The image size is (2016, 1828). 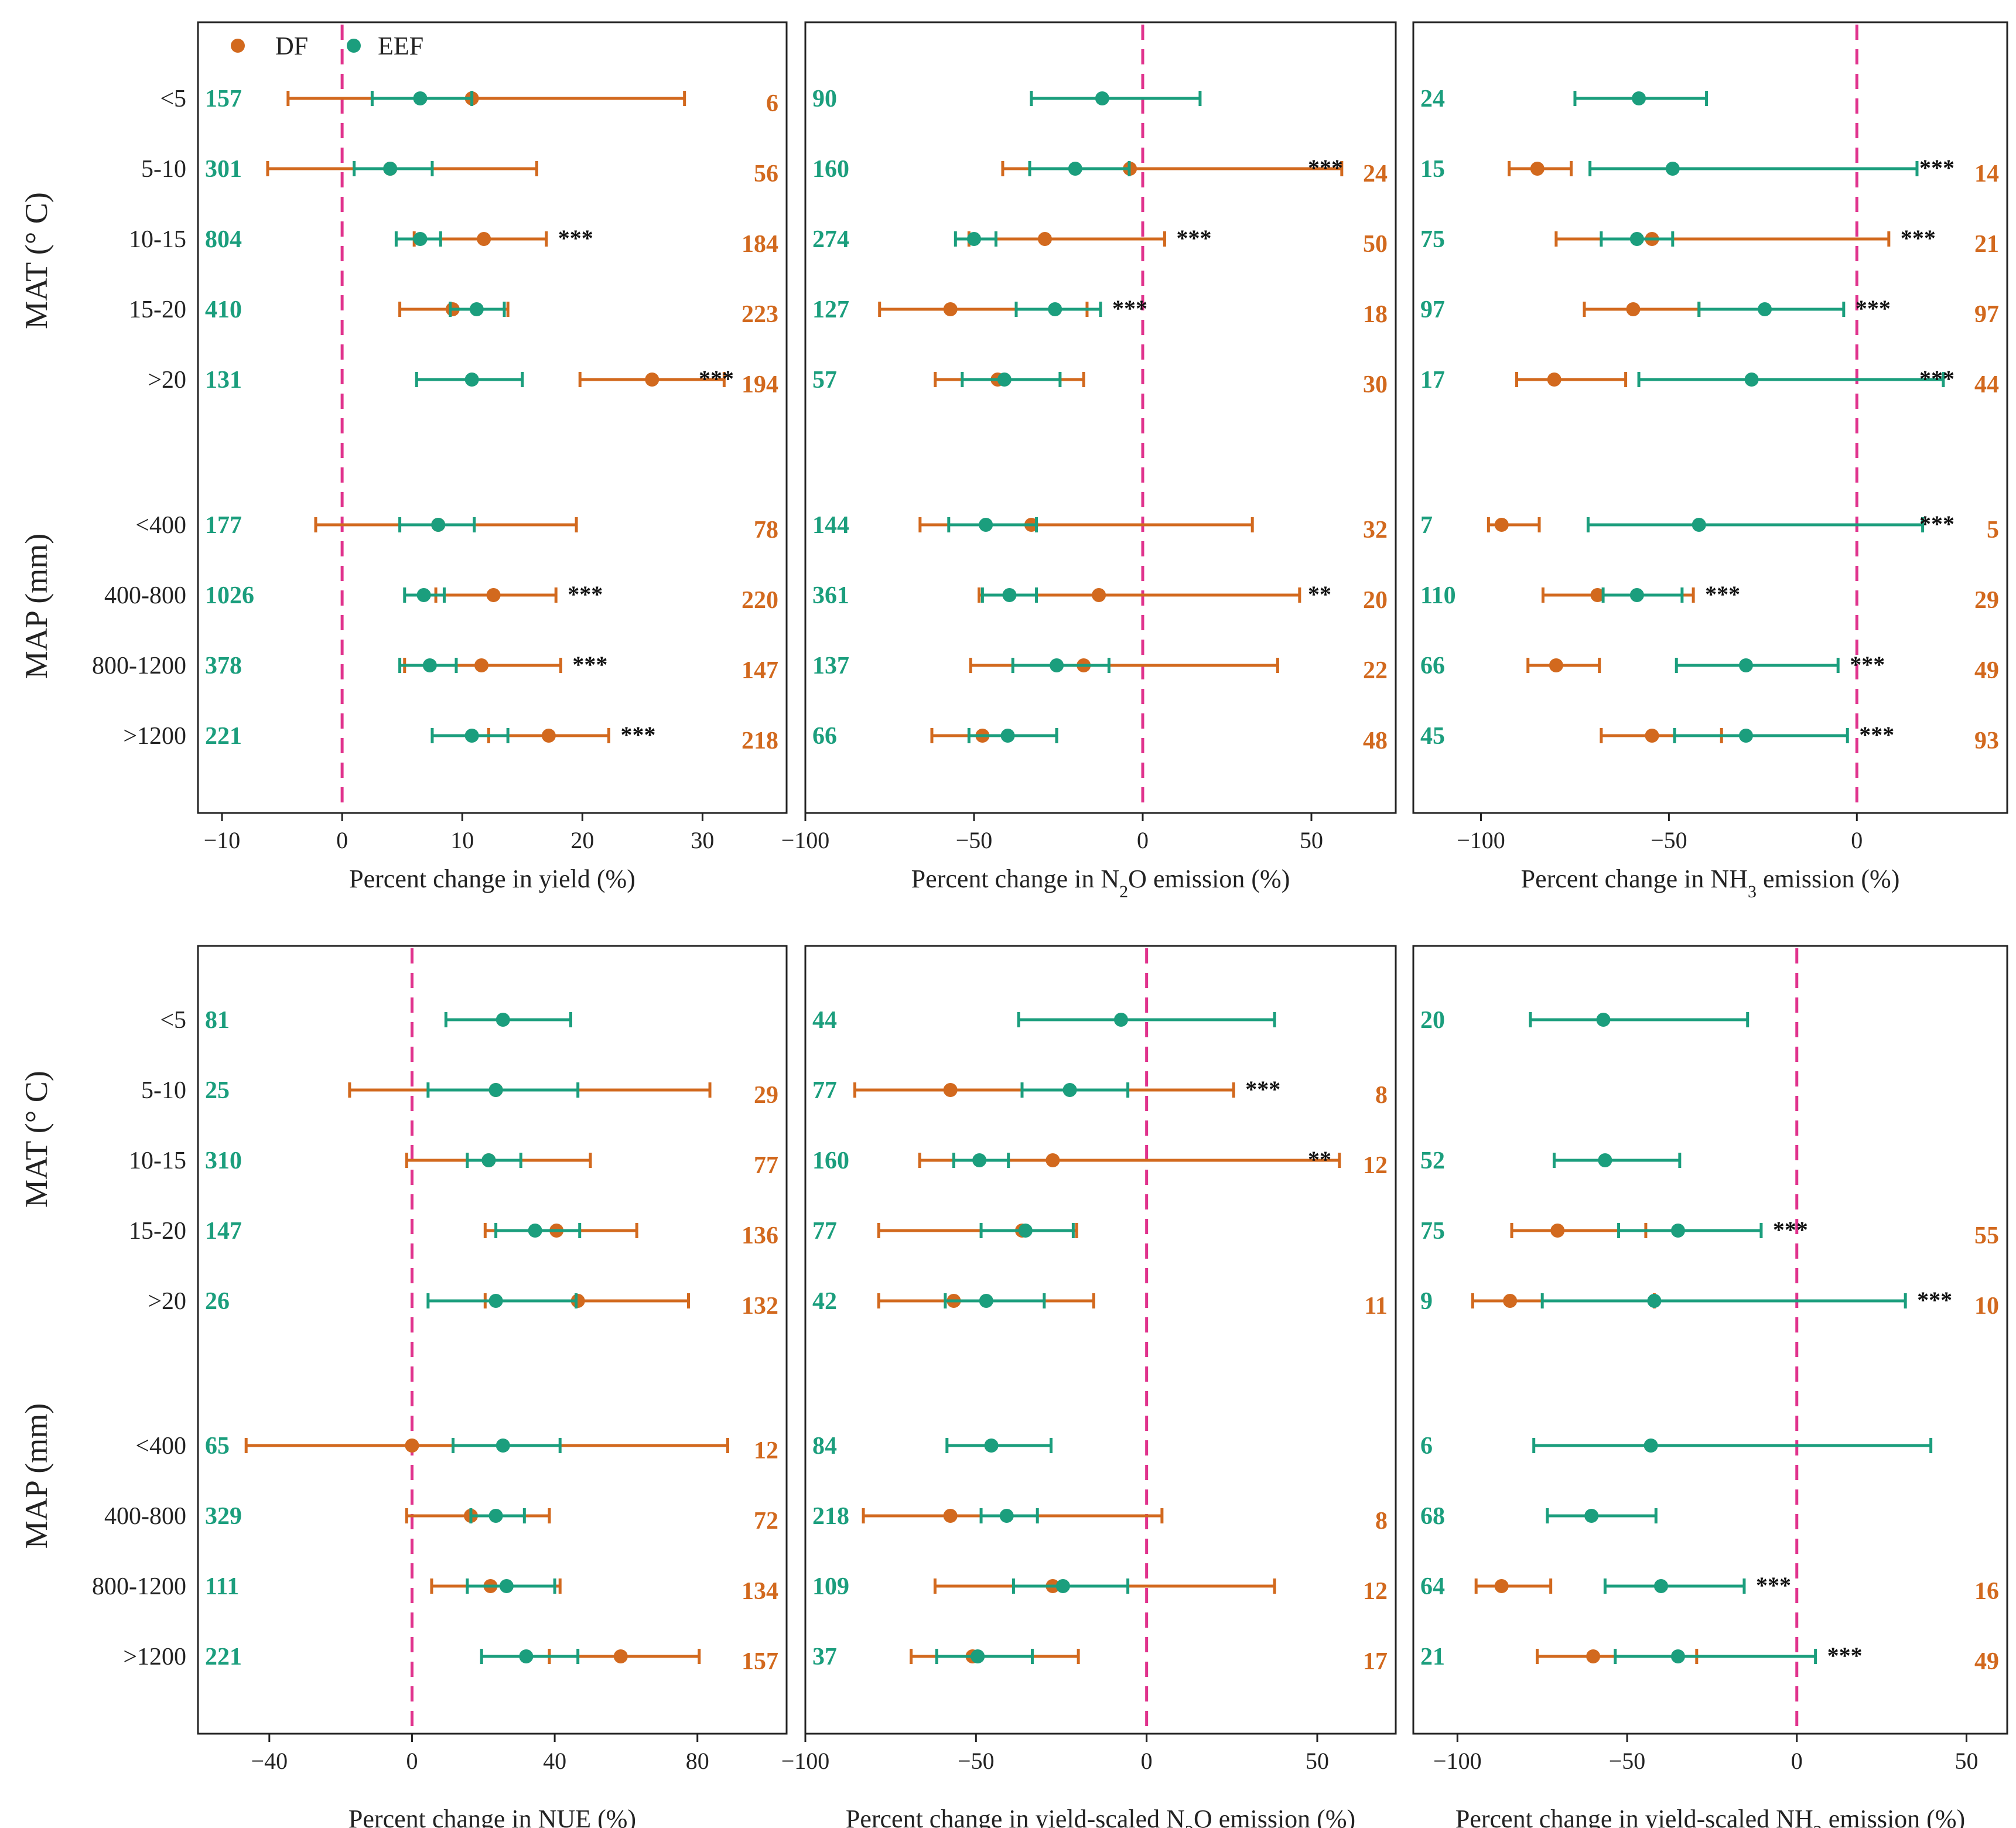 What do you see at coordinates (760, 1306) in the screenshot?
I see `df-sample-count: 132` at bounding box center [760, 1306].